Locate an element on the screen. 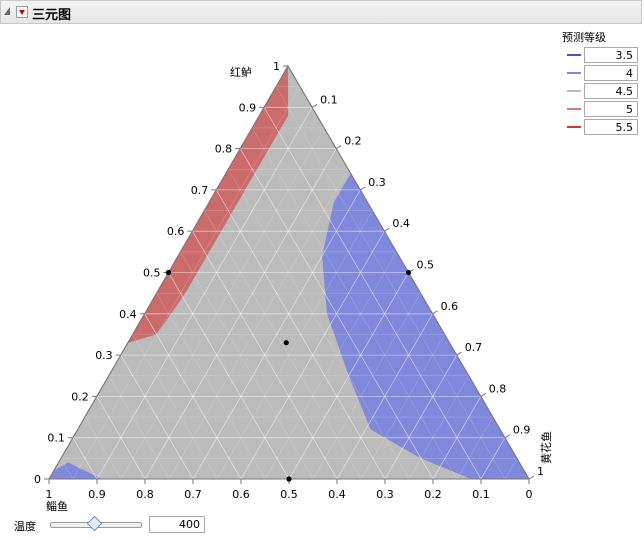 This screenshot has height=538, width=644. legend-value: 5 is located at coordinates (611, 109).